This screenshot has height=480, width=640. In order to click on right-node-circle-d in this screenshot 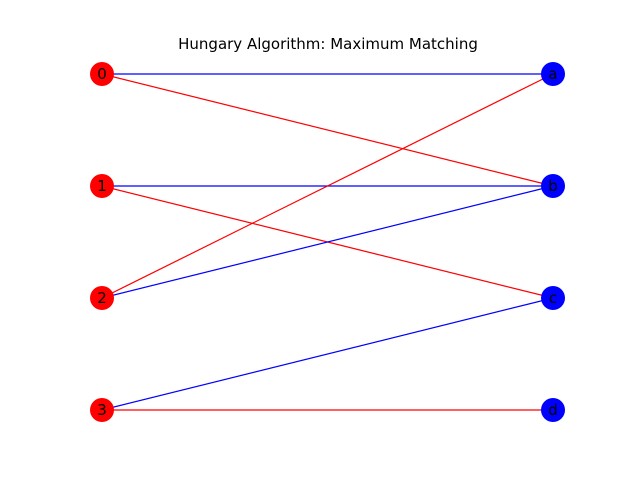, I will do `click(553, 410)`.